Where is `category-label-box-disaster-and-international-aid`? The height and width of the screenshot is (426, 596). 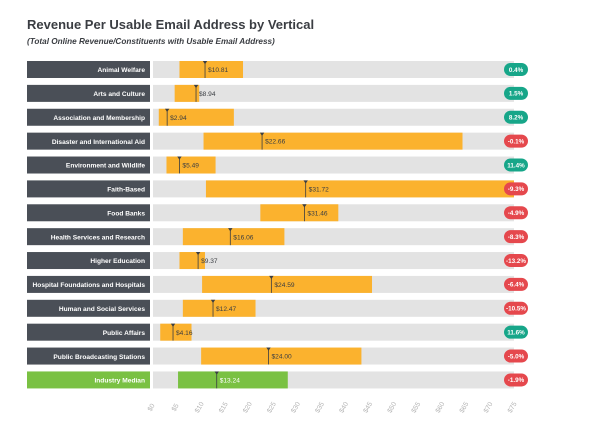
category-label-box-disaster-and-international-aid is located at coordinates (88, 141).